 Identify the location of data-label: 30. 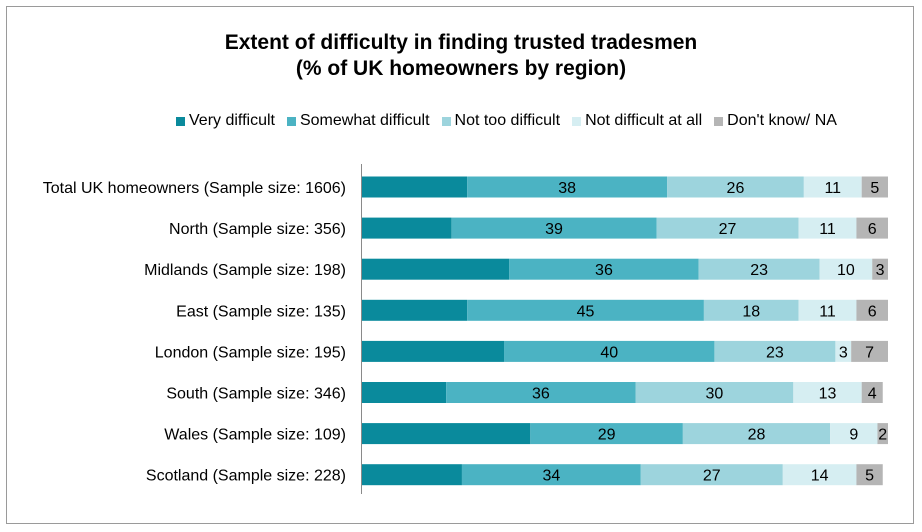
(715, 394).